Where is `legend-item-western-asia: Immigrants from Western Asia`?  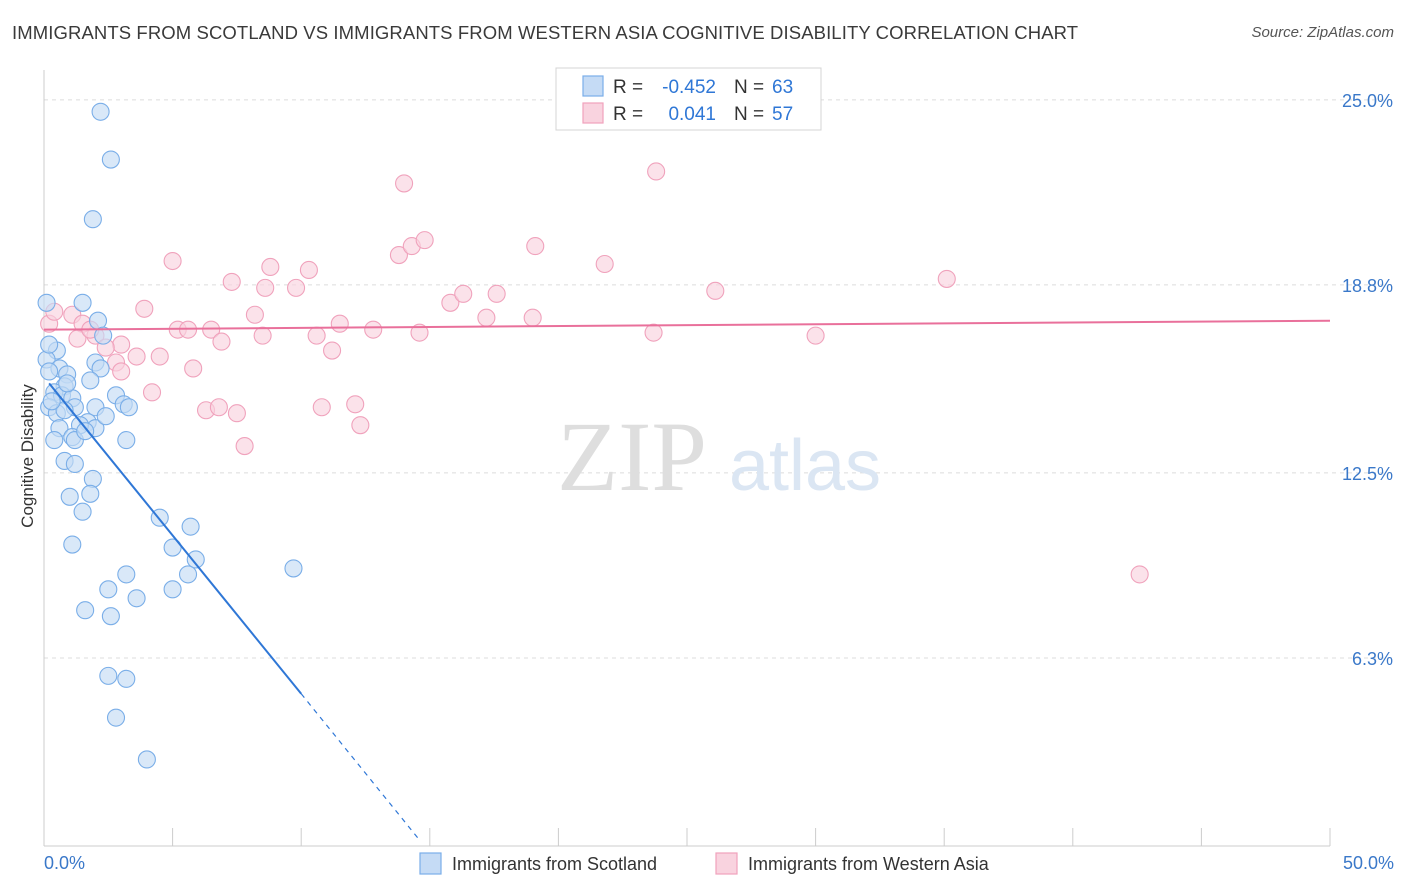 legend-item-western-asia: Immigrants from Western Asia is located at coordinates (852, 863).